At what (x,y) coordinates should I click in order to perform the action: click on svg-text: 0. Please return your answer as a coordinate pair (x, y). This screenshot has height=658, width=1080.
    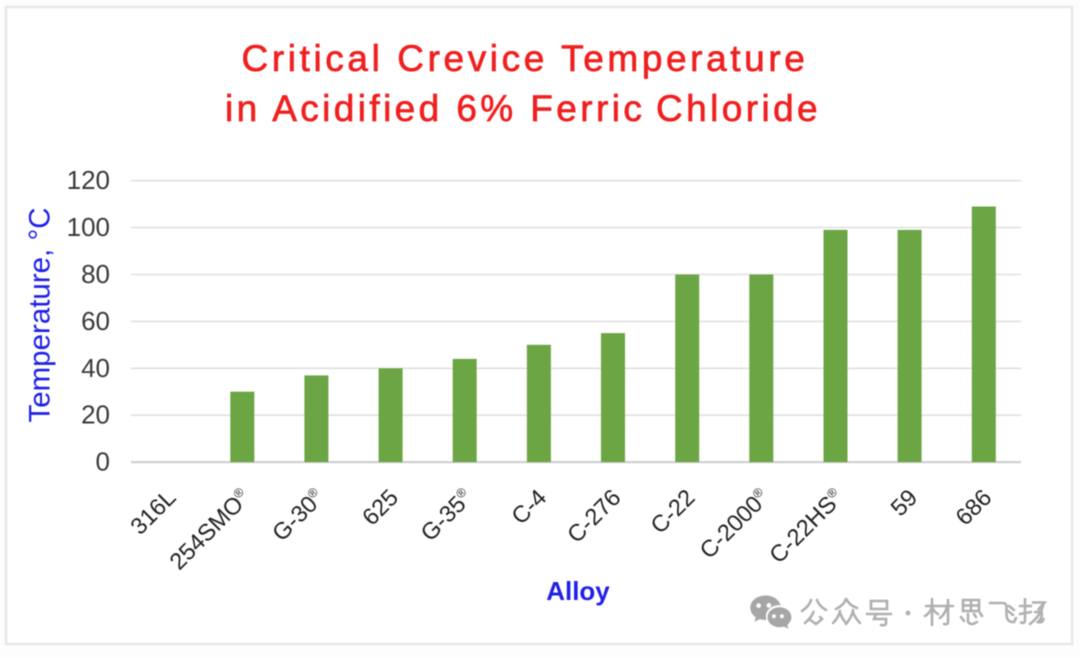
    Looking at the image, I should click on (103, 462).